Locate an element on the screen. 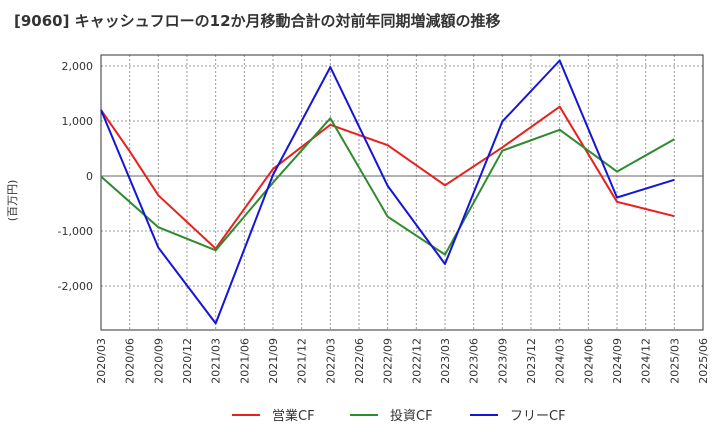  y-tick-label: 1,000 is located at coordinates (78, 121).